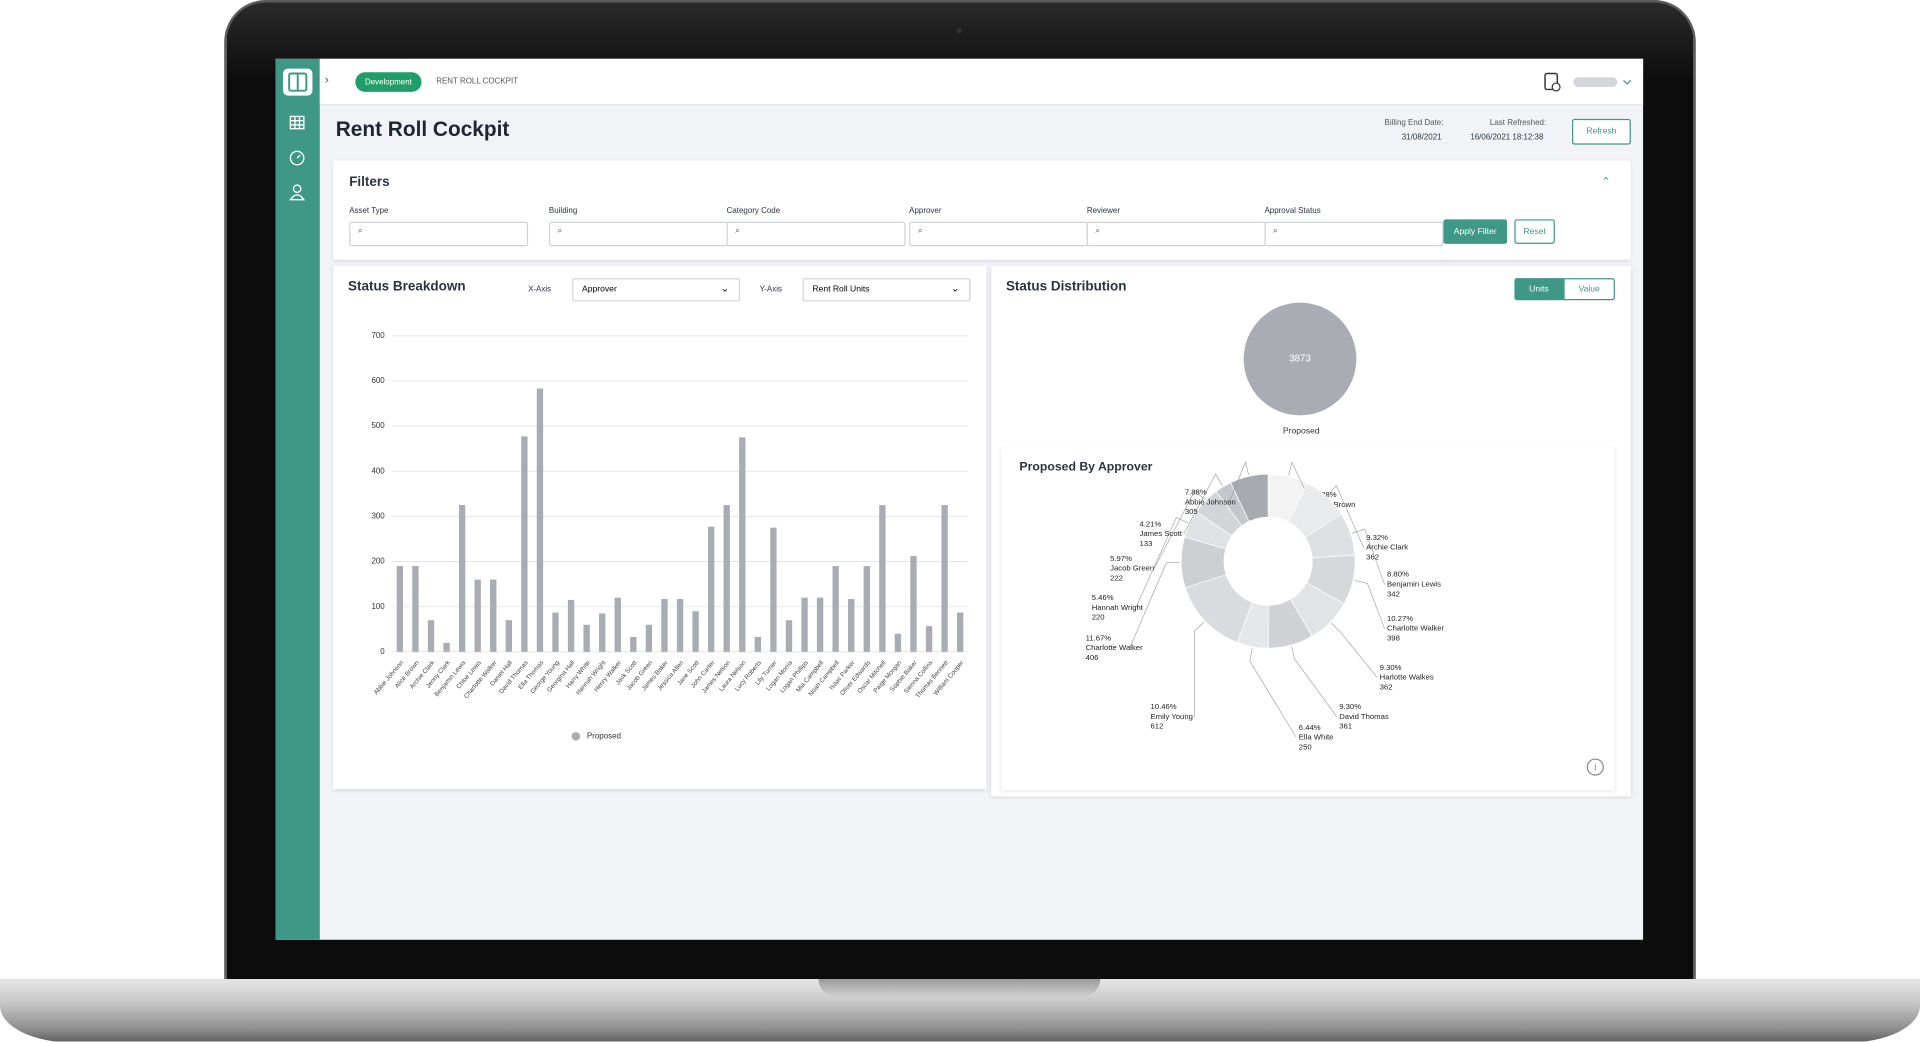 The height and width of the screenshot is (1042, 1920). I want to click on y-tick-label: 500, so click(378, 425).